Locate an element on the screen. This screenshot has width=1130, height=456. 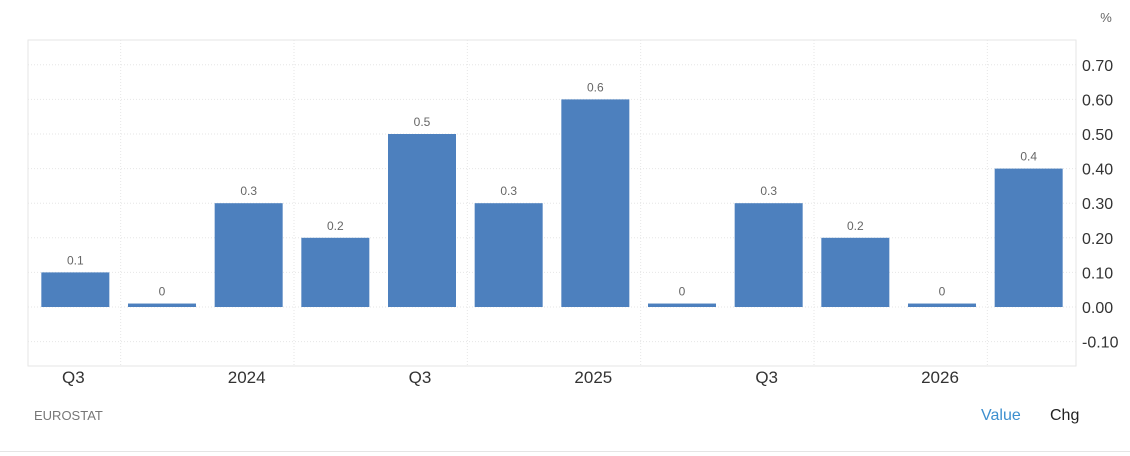
value-toggle: Value is located at coordinates (1001, 415).